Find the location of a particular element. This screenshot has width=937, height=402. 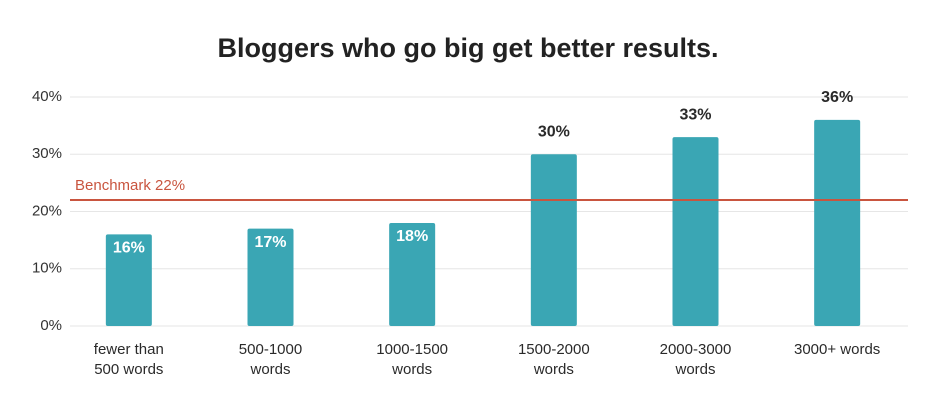

x-tick-label: 1500-2000 words is located at coordinates (553, 359).